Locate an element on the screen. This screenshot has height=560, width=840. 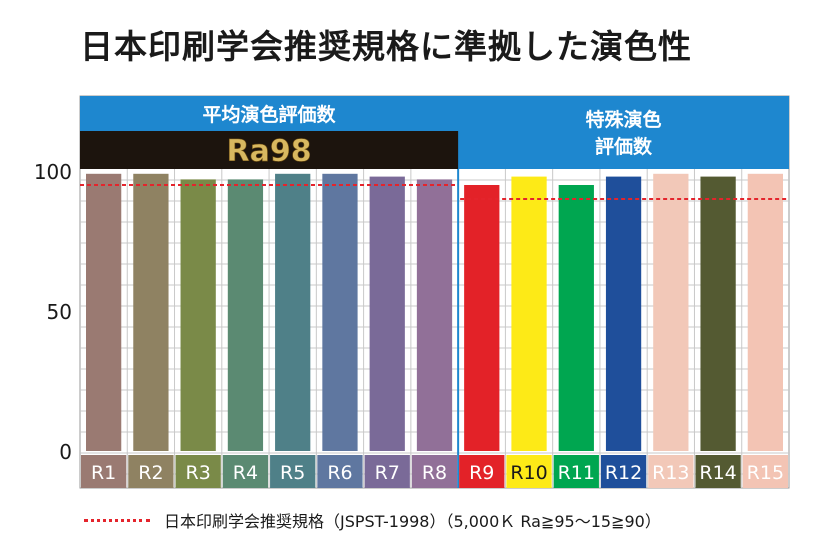
category-label-box-r15 is located at coordinates (765, 471).